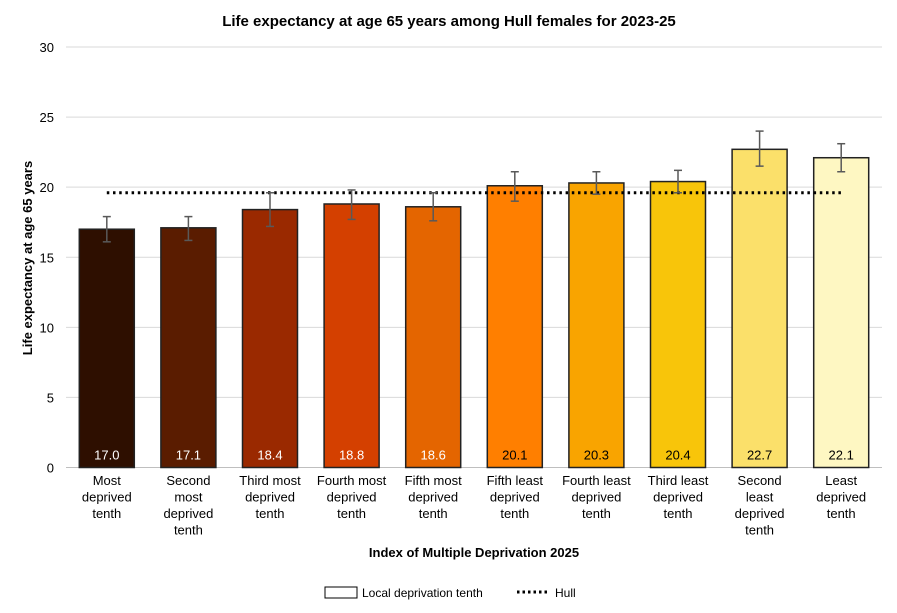 The height and width of the screenshot is (613, 897). What do you see at coordinates (677, 455) in the screenshot?
I see `data-label: 20.4` at bounding box center [677, 455].